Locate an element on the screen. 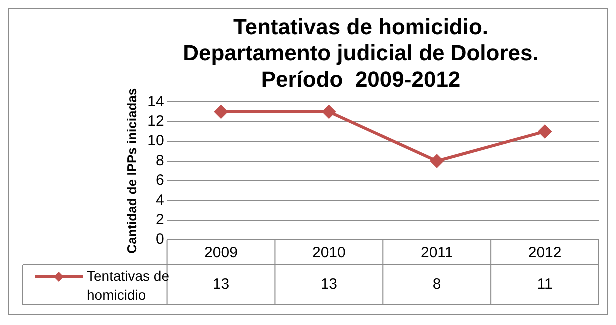  y-tick-label: 10 is located at coordinates (156, 141).